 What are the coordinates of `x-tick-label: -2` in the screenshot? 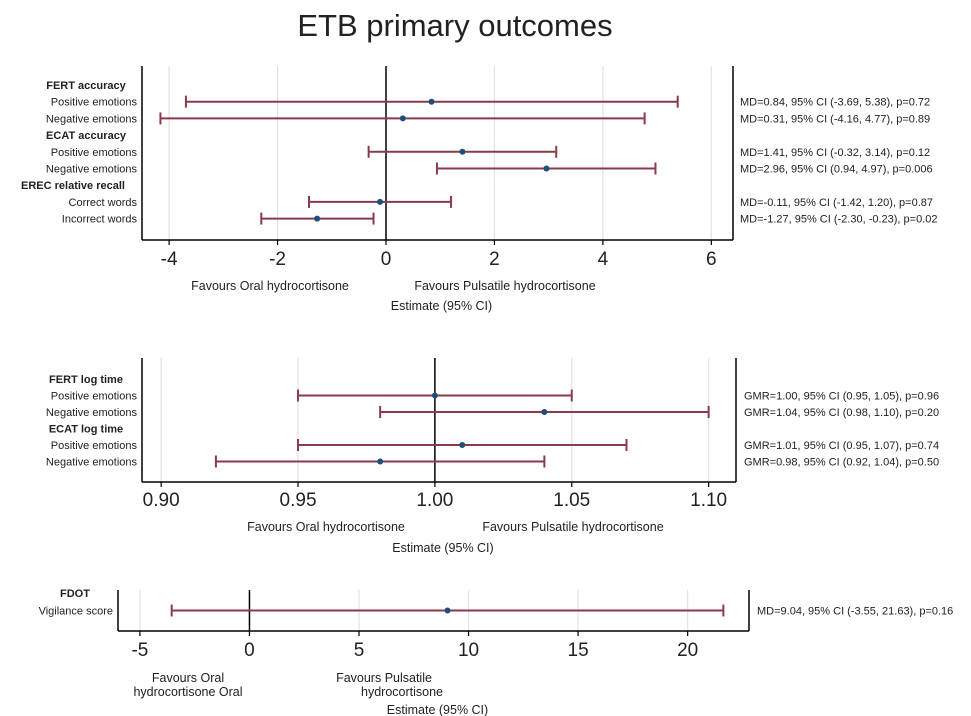 It's located at (277, 259).